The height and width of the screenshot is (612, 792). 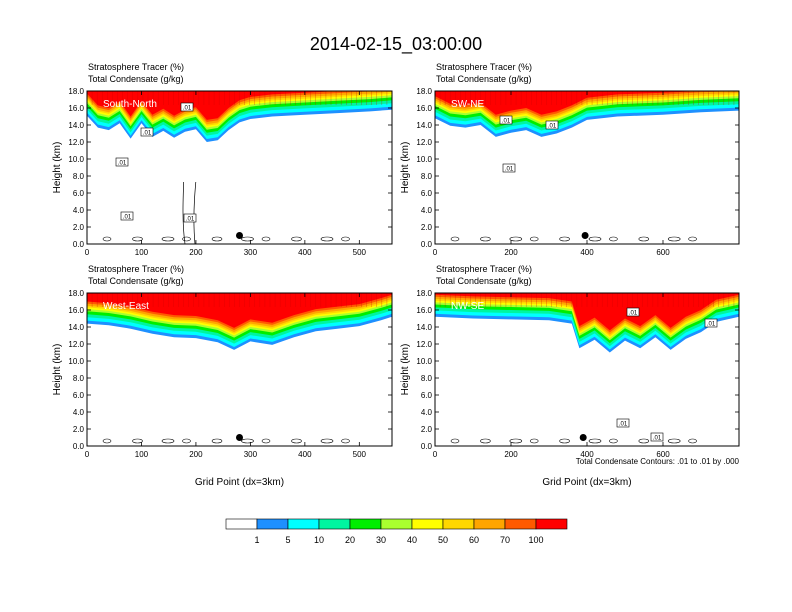 I want to click on y-tick-label: 16.0, so click(x=424, y=108).